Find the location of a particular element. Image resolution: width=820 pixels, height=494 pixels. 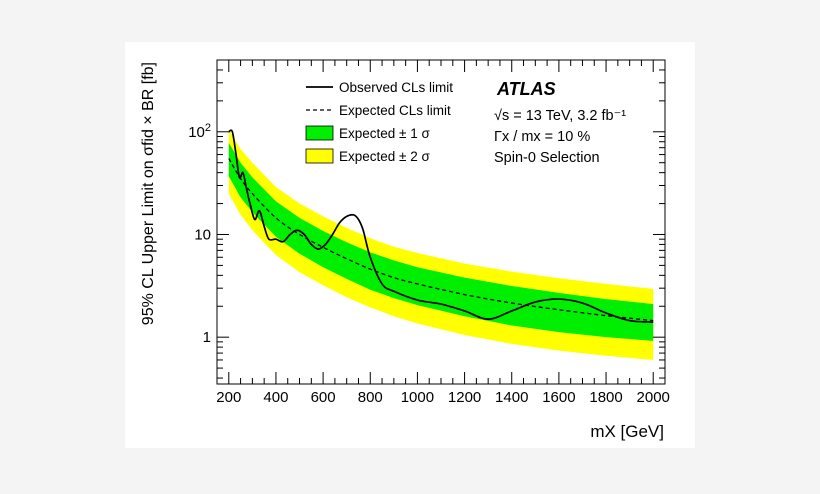

legend-label: Expected ± 1 σ is located at coordinates (384, 133).